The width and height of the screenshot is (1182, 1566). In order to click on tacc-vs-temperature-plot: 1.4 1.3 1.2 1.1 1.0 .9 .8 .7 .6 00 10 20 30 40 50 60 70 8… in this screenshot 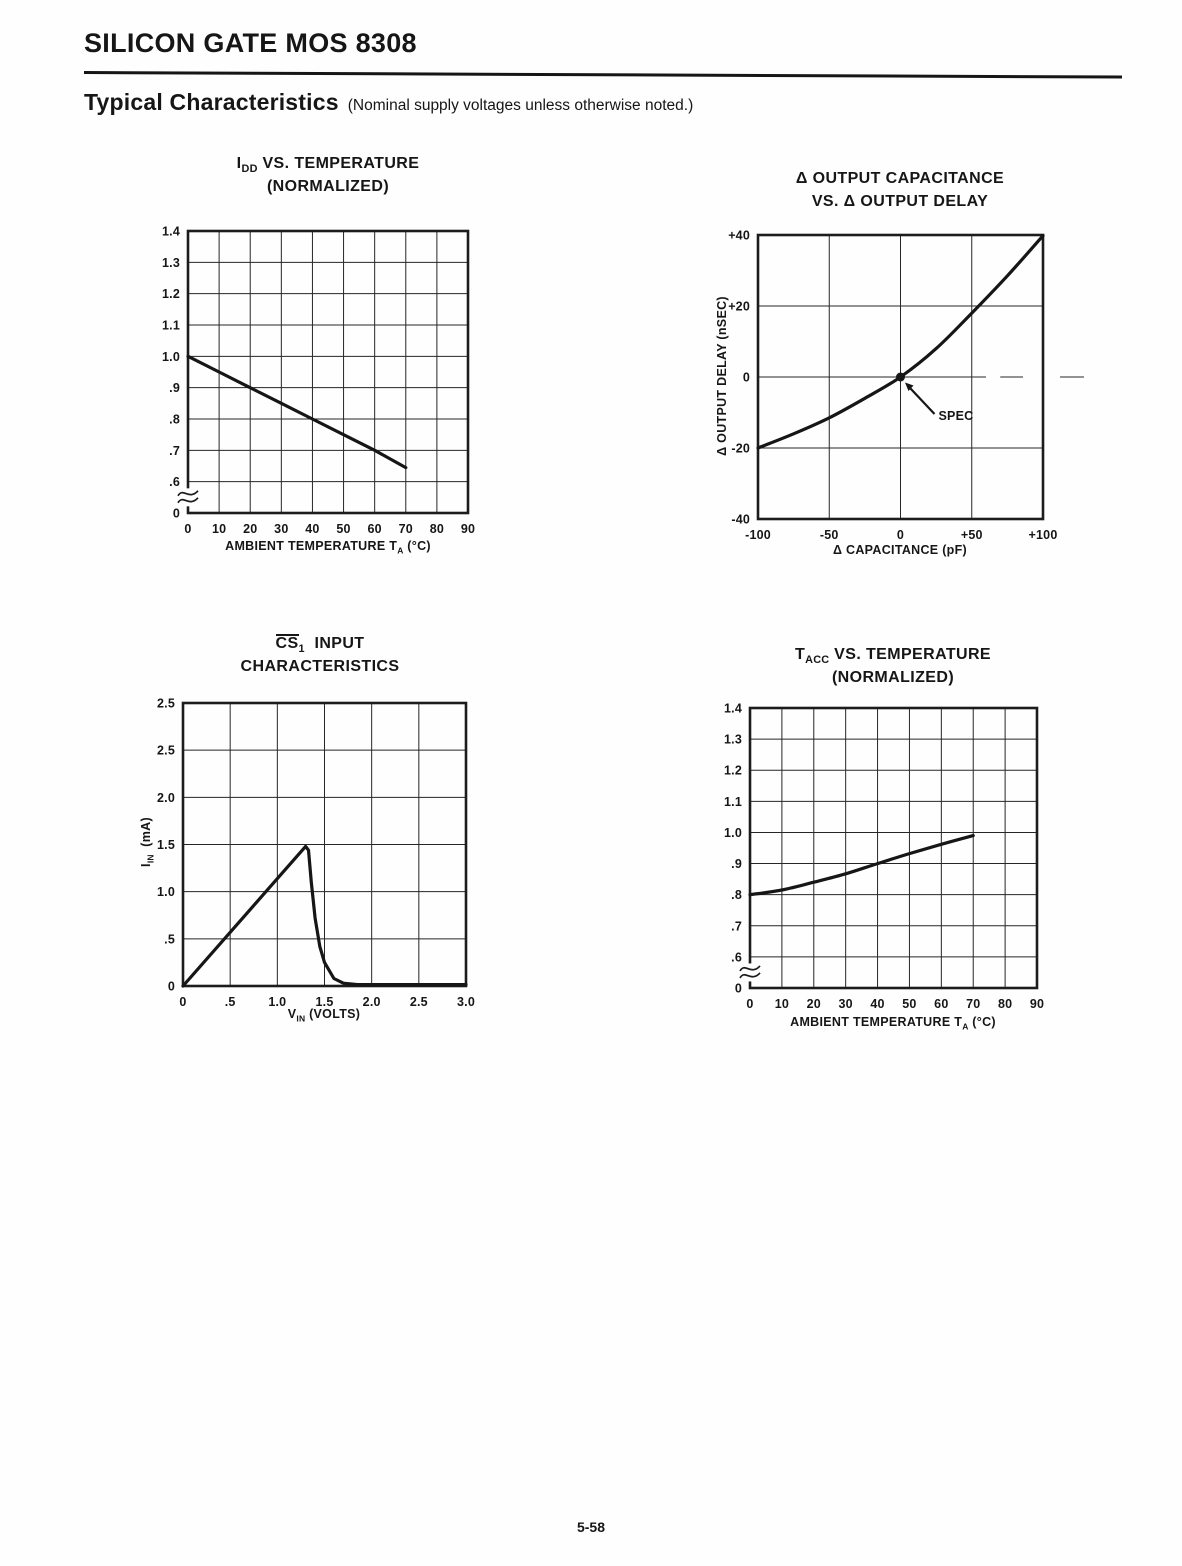, I will do `click(884, 857)`.